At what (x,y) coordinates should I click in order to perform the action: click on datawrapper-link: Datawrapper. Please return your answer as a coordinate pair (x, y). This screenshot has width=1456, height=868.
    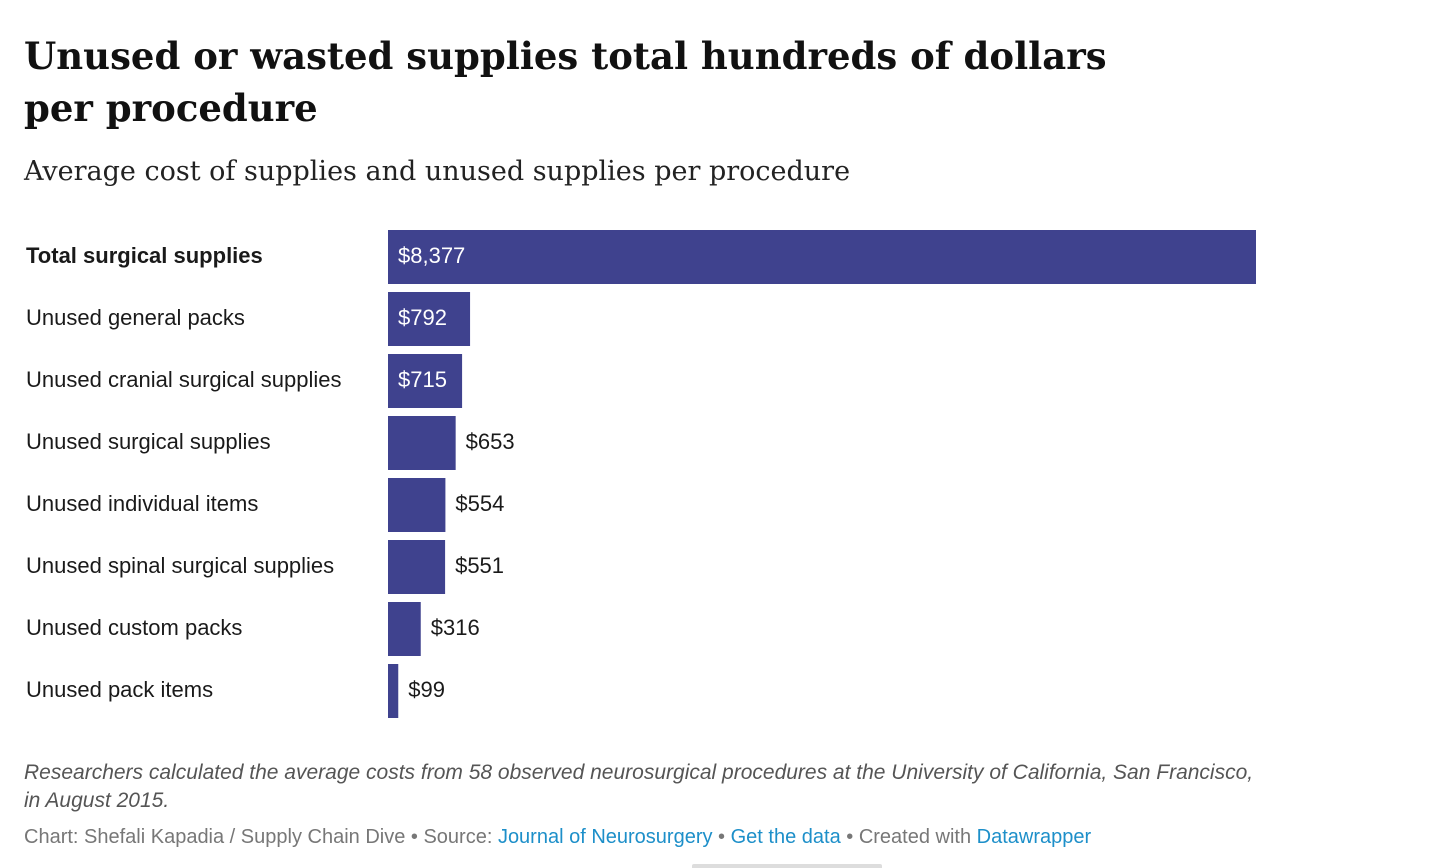
    Looking at the image, I should click on (1034, 837).